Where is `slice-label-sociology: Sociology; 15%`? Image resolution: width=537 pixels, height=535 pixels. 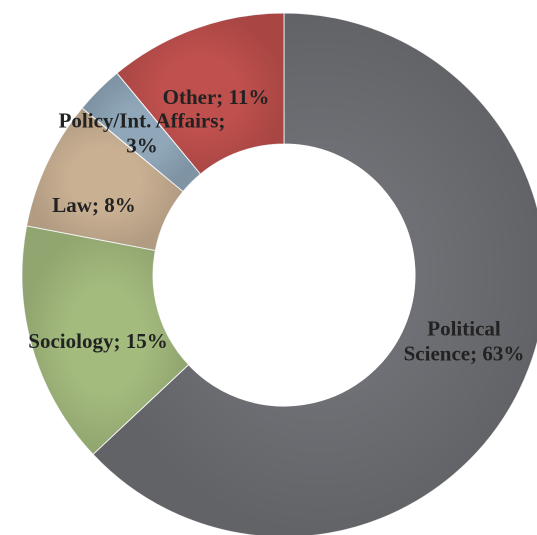
slice-label-sociology: Sociology; 15% is located at coordinates (97, 341).